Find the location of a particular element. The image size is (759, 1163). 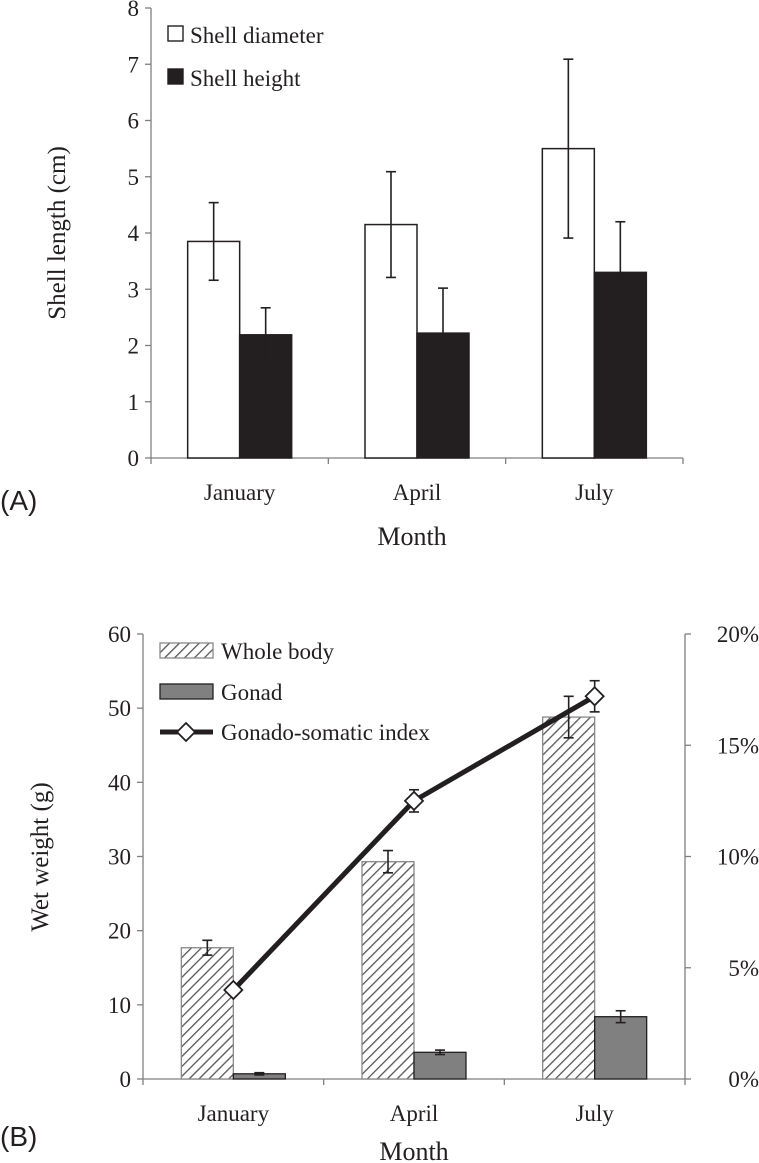

panel-a-y-tick-label: 8 is located at coordinates (134, 10).